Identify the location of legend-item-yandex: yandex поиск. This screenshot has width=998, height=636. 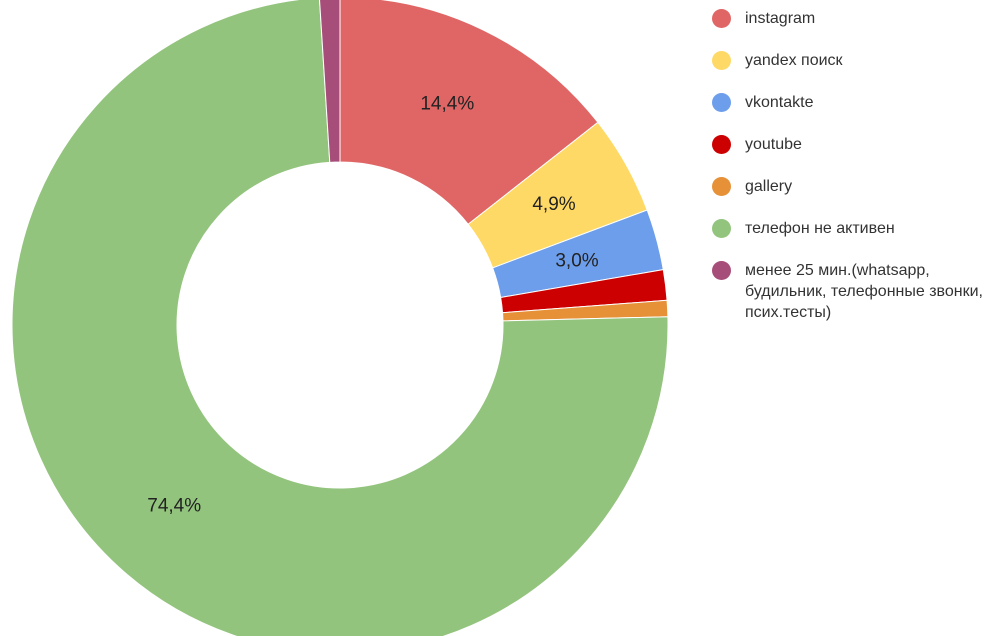
(855, 60).